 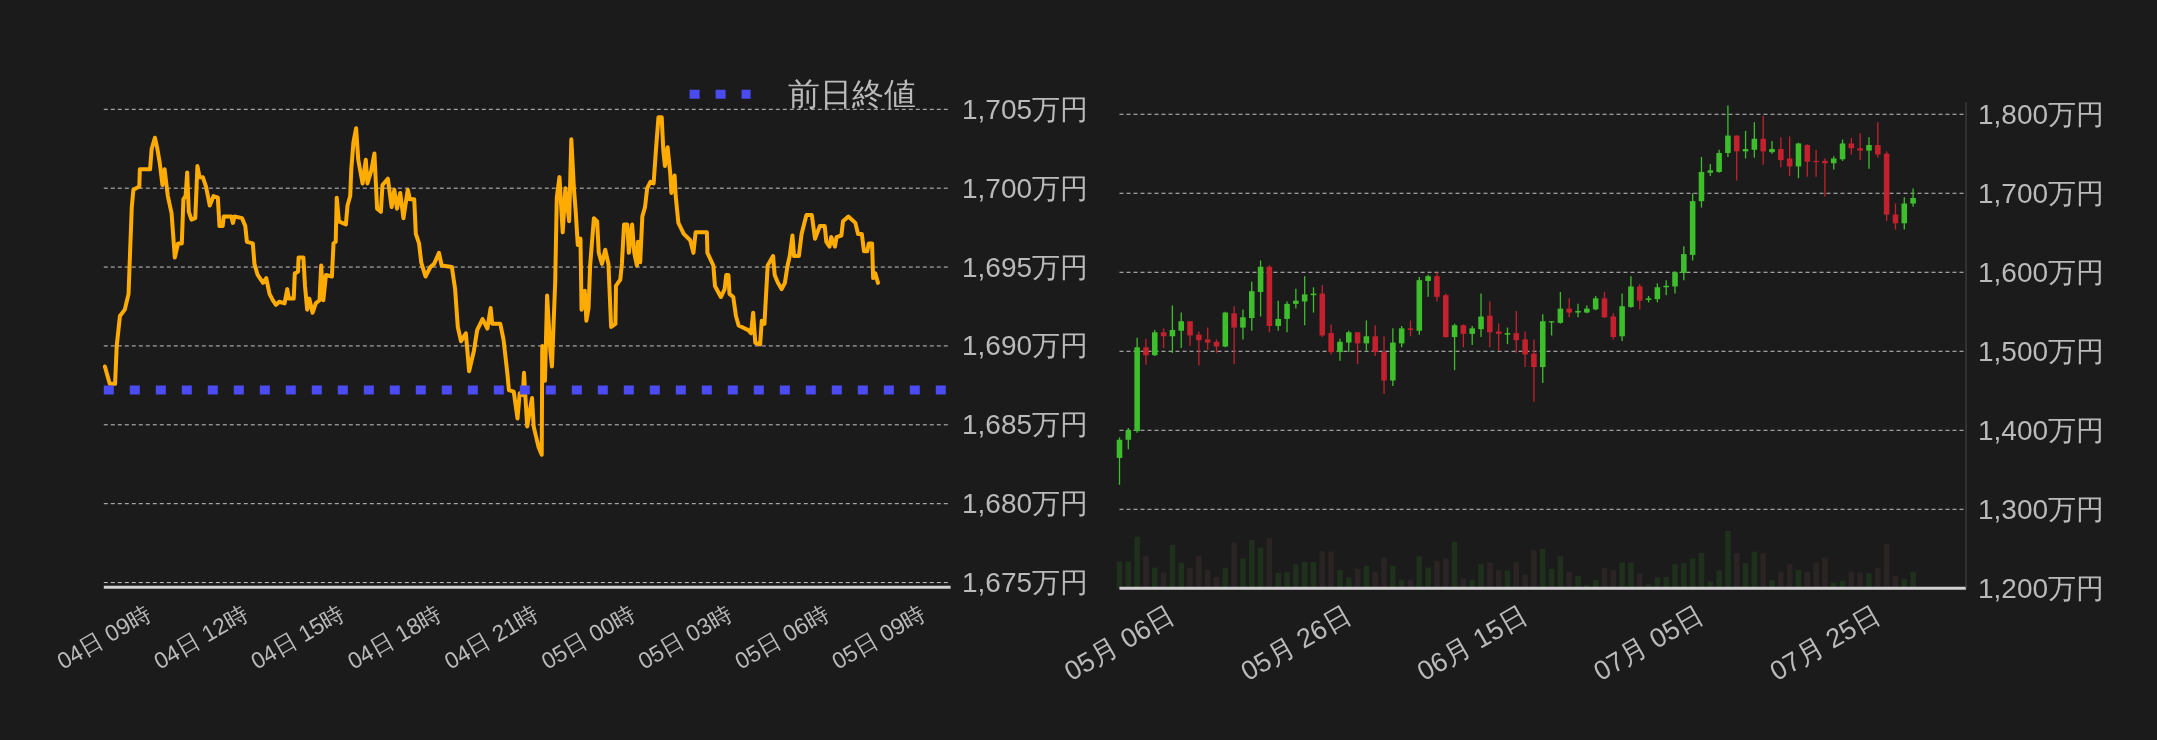 What do you see at coordinates (1472, 643) in the screenshot?
I see `x-tick-label: 06月 15日` at bounding box center [1472, 643].